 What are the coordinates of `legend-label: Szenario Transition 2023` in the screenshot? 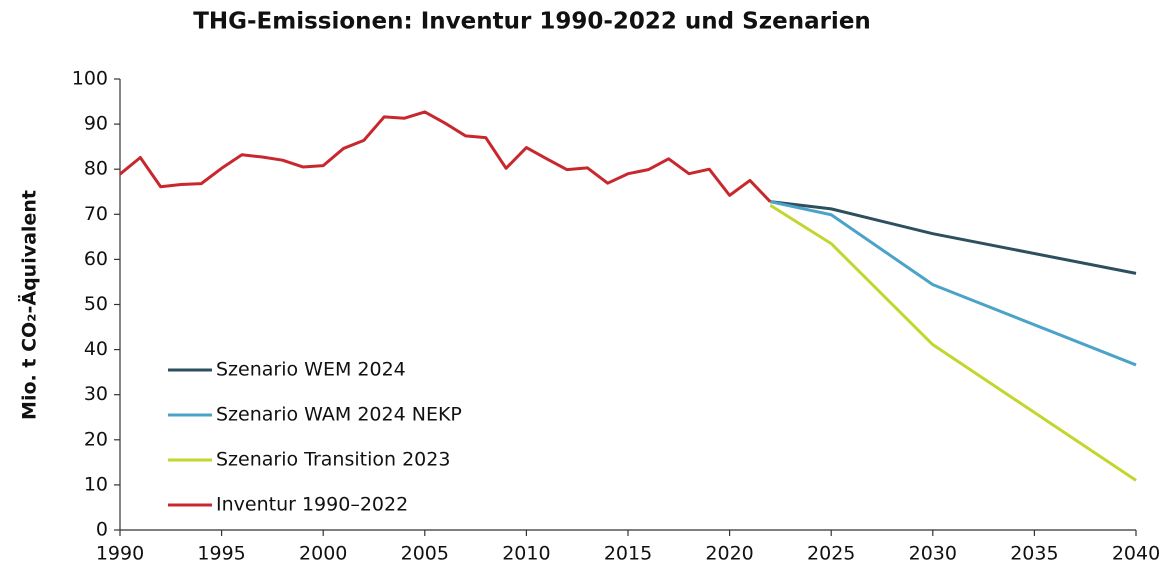 It's located at (333, 460).